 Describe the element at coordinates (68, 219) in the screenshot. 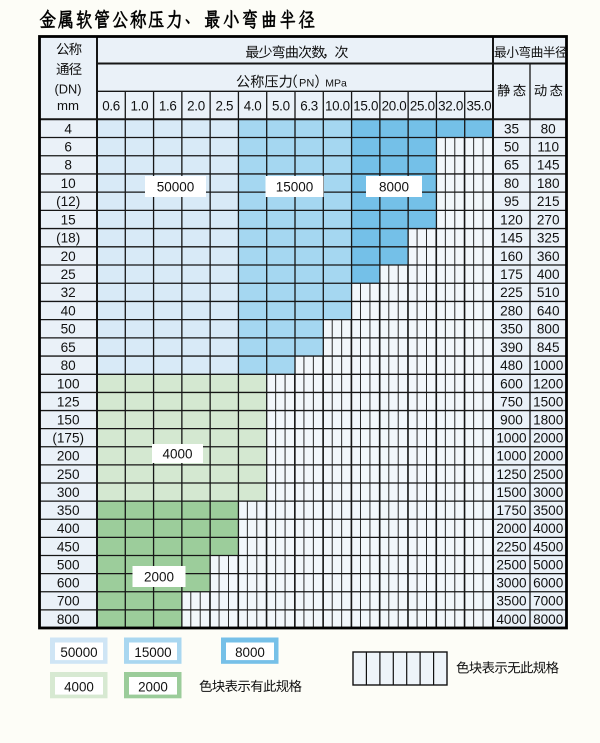

I see `svg-text: 15` at that location.